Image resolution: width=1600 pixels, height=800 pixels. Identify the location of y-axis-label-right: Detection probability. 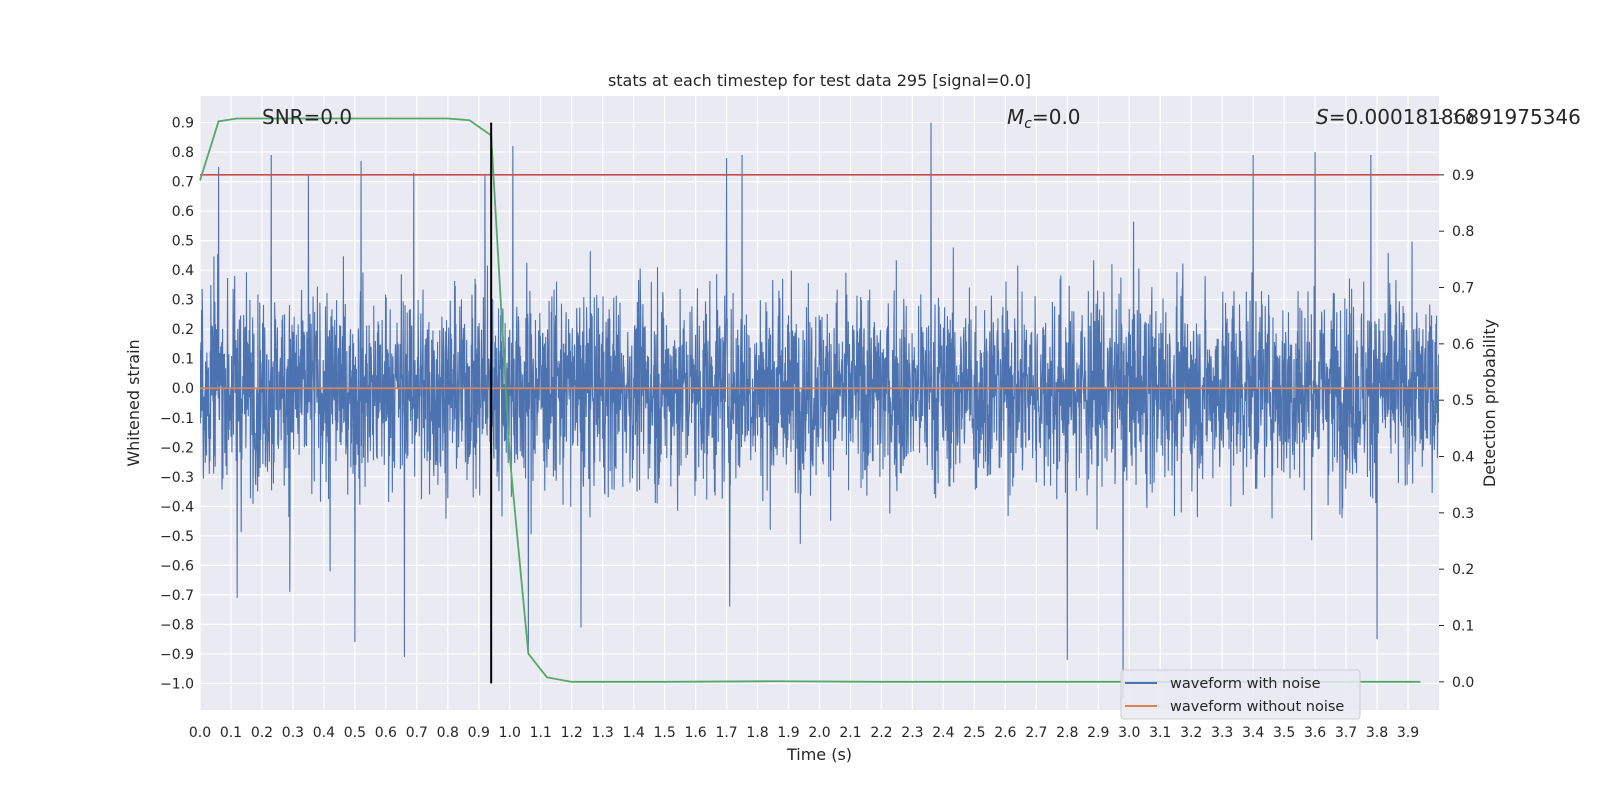
(1489, 403).